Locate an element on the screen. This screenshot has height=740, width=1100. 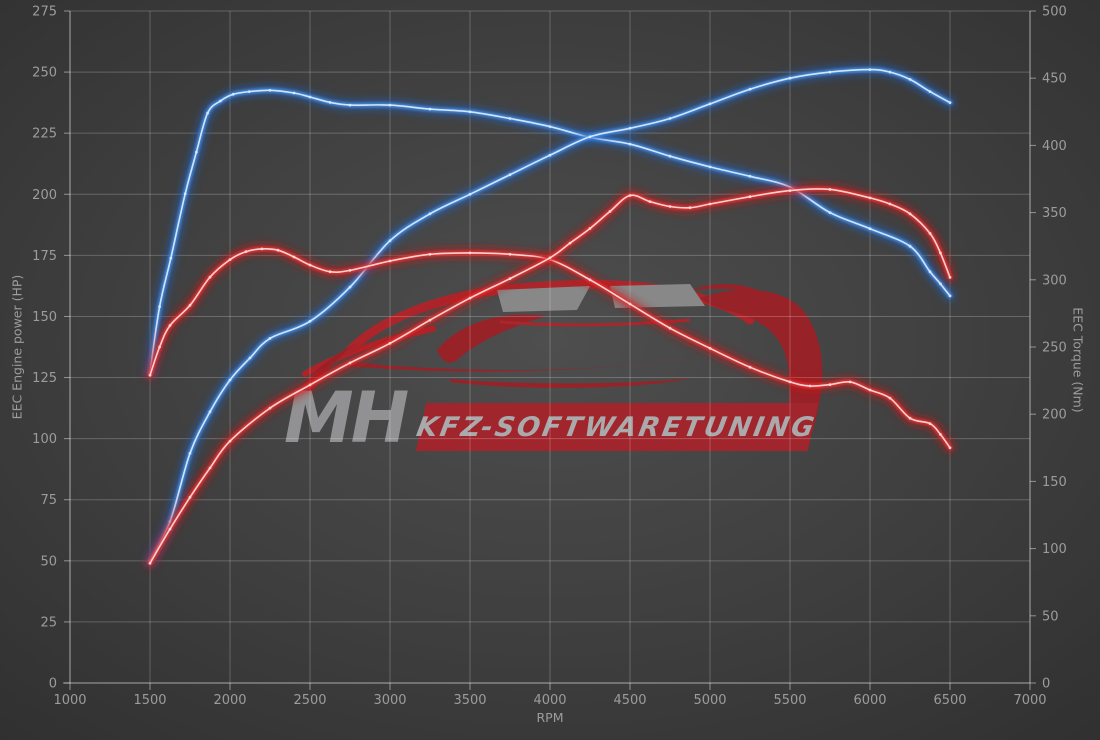
y-left-tick-label: 50 is located at coordinates (48, 561).